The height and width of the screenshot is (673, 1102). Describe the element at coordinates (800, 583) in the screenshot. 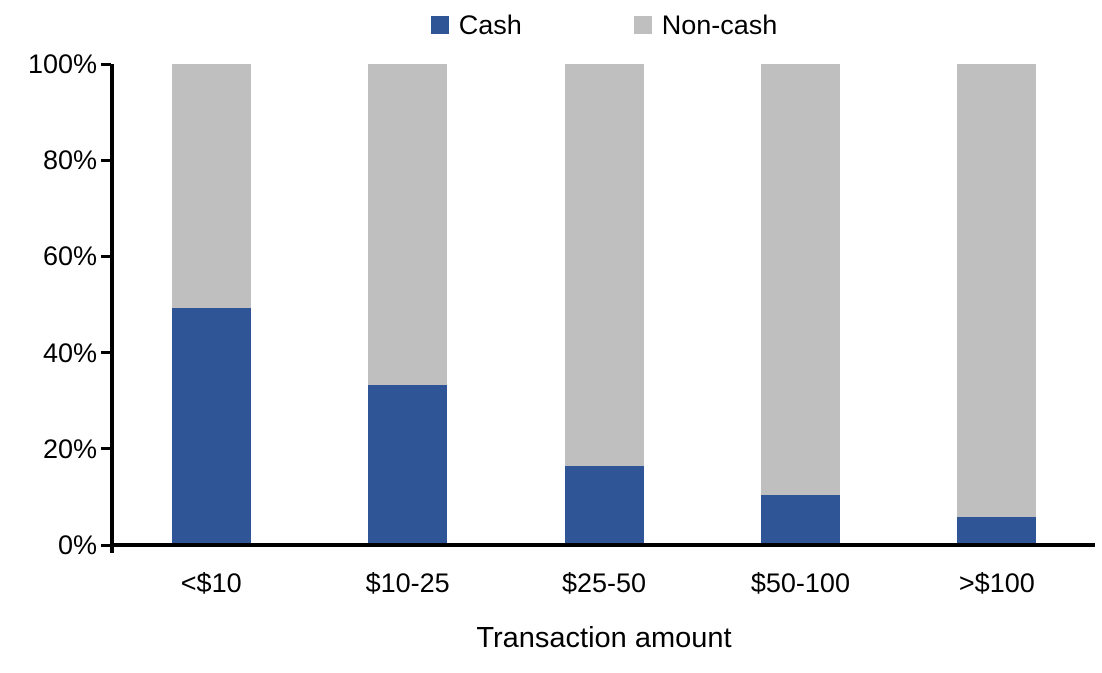

I see `x-tick-label: $50-100` at that location.